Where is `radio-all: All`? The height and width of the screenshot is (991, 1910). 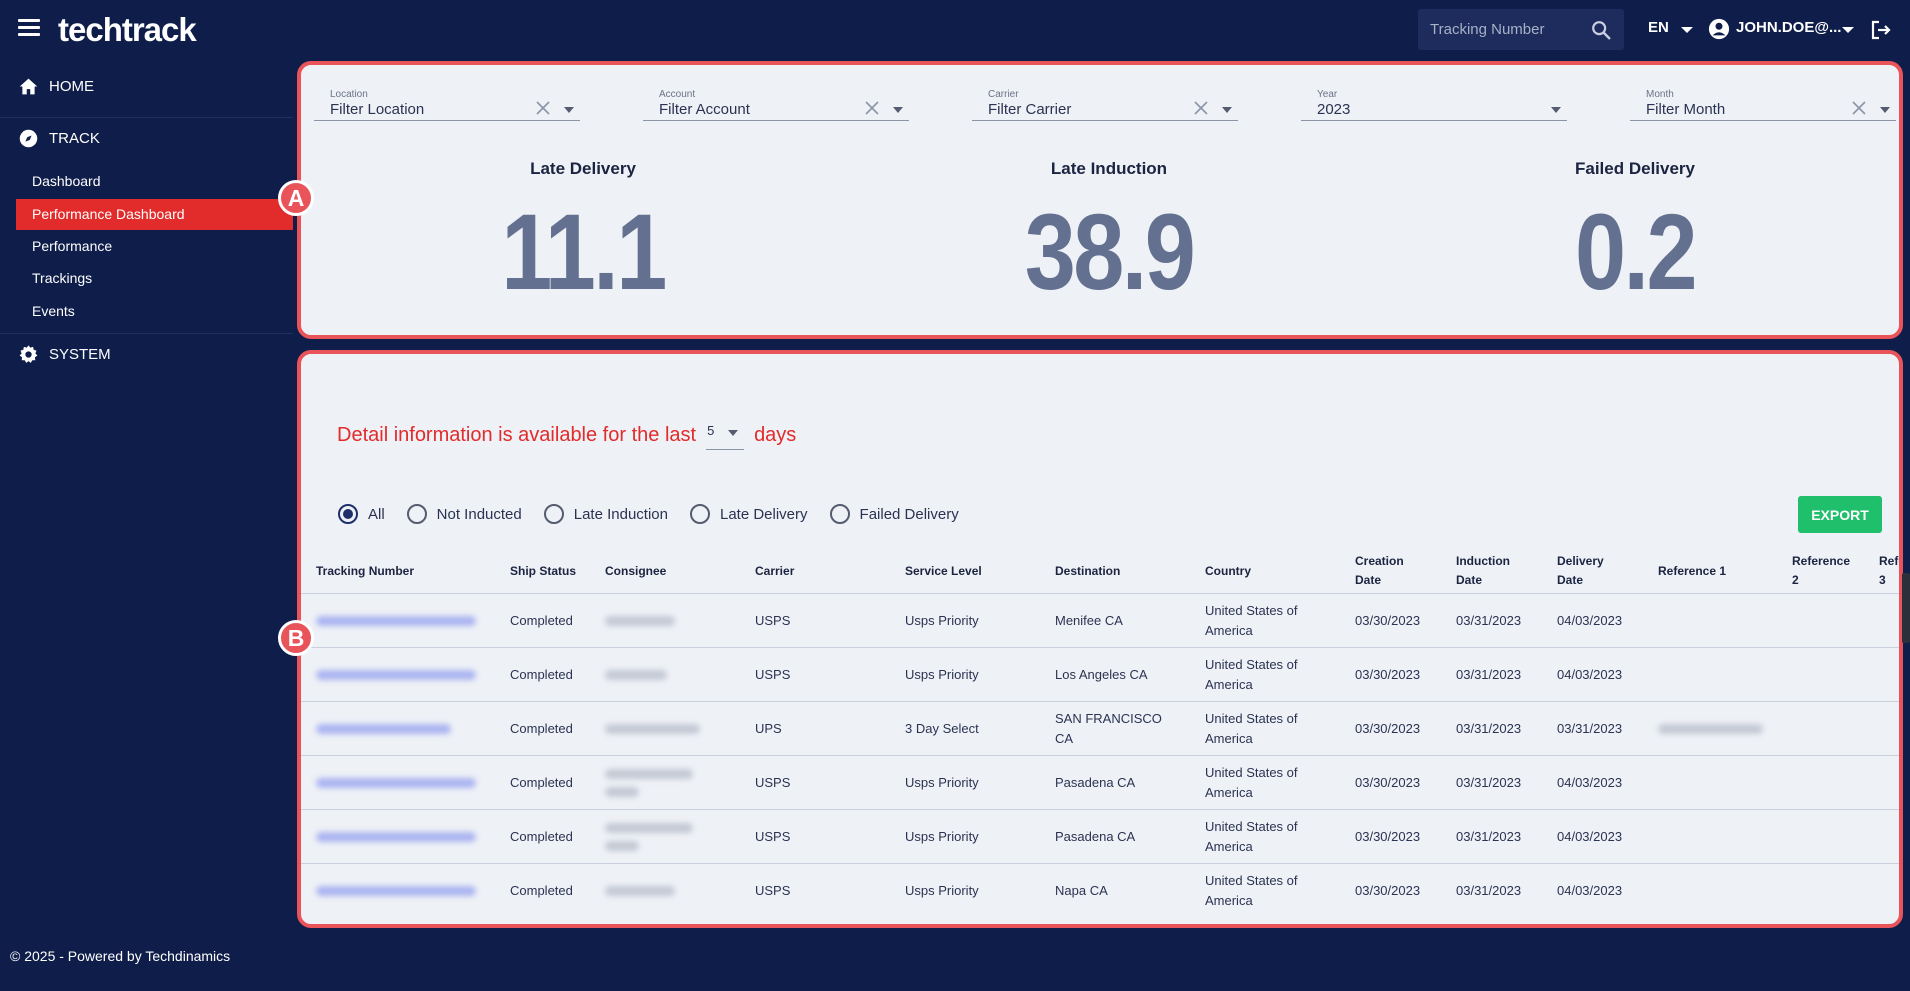
radio-all: All is located at coordinates (361, 514).